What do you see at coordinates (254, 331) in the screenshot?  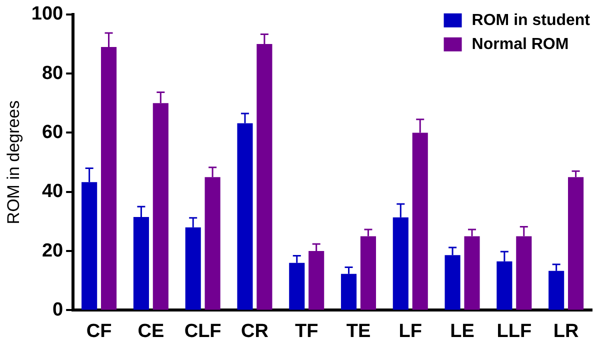 I see `x-tick-label: CR` at bounding box center [254, 331].